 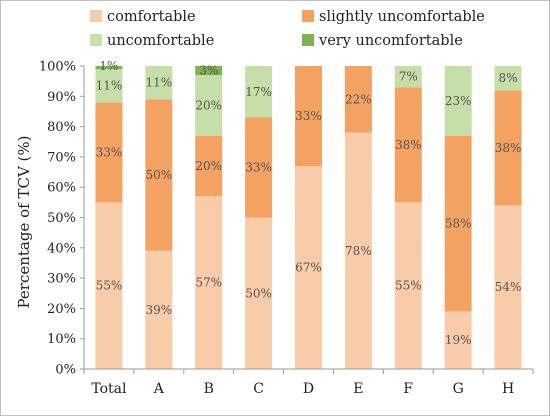 What do you see at coordinates (61, 279) in the screenshot?
I see `y-tick-label: 30%` at bounding box center [61, 279].